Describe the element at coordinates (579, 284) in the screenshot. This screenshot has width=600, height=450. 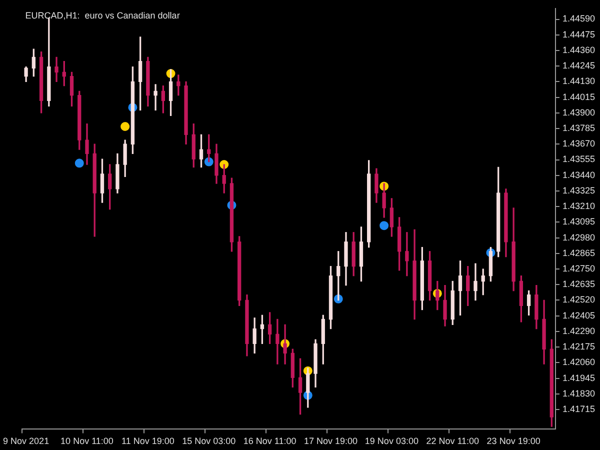
I see `y-tick-label: 1.42635` at that location.